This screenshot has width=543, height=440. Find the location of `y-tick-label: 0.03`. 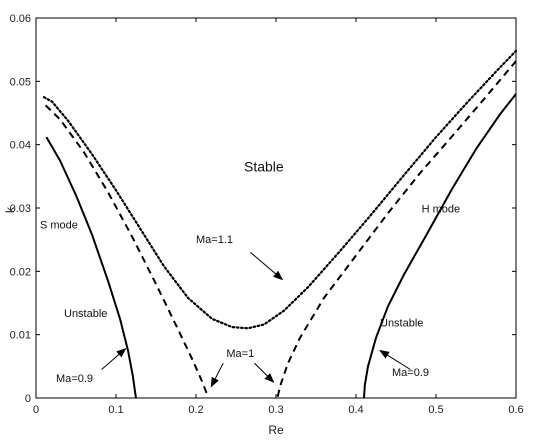

y-tick-label: 0.03 is located at coordinates (20, 209).